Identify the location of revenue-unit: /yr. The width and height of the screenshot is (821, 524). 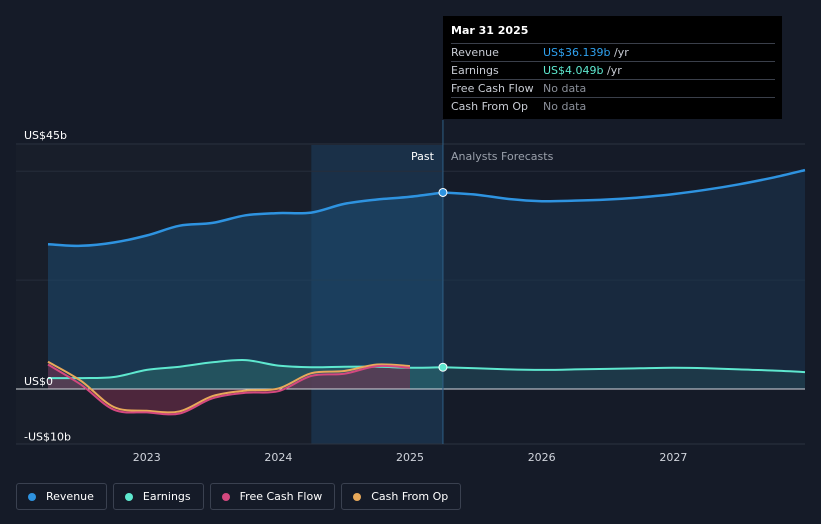
(619, 52).